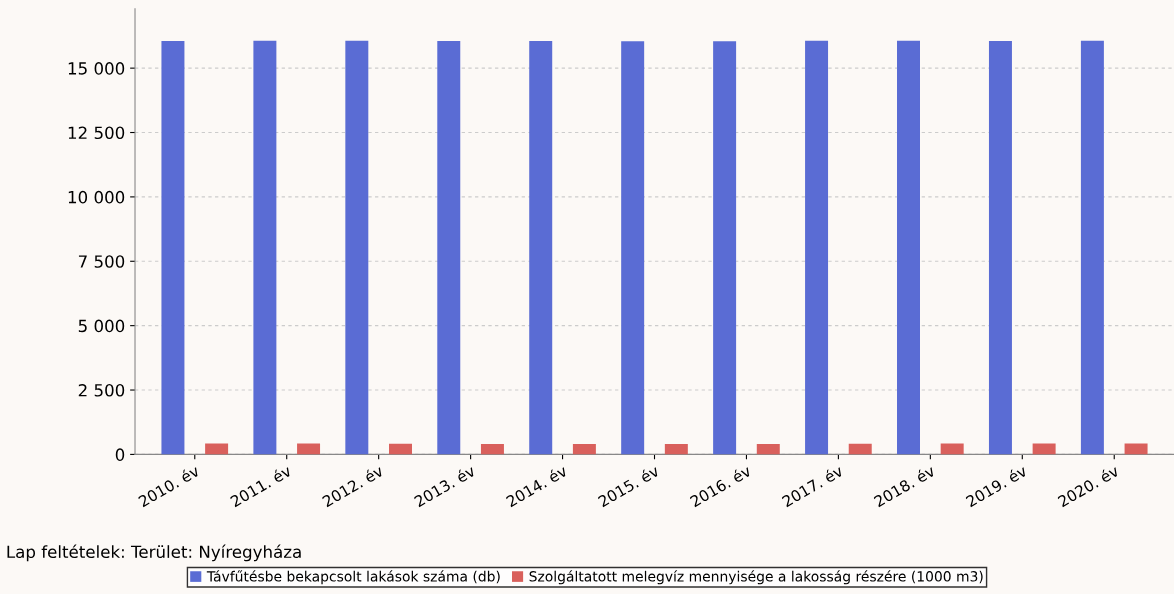  What do you see at coordinates (96, 68) in the screenshot?
I see `y-tick-label: 15 000` at bounding box center [96, 68].